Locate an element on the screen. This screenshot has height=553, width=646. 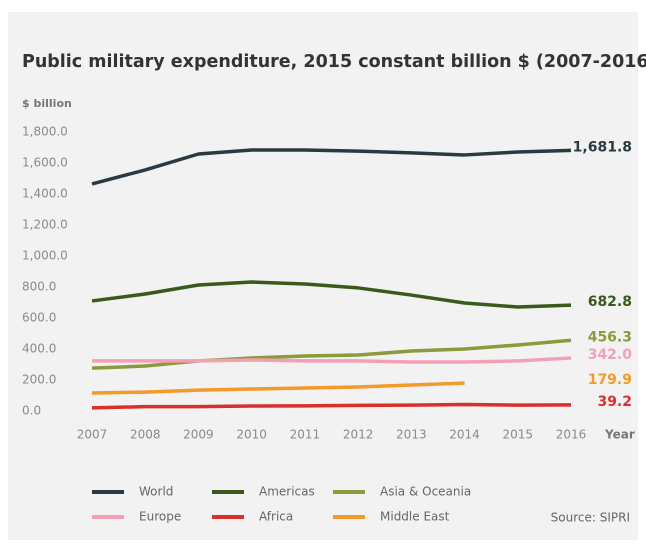
y-tick-label: 1,600.0 is located at coordinates (45, 163).